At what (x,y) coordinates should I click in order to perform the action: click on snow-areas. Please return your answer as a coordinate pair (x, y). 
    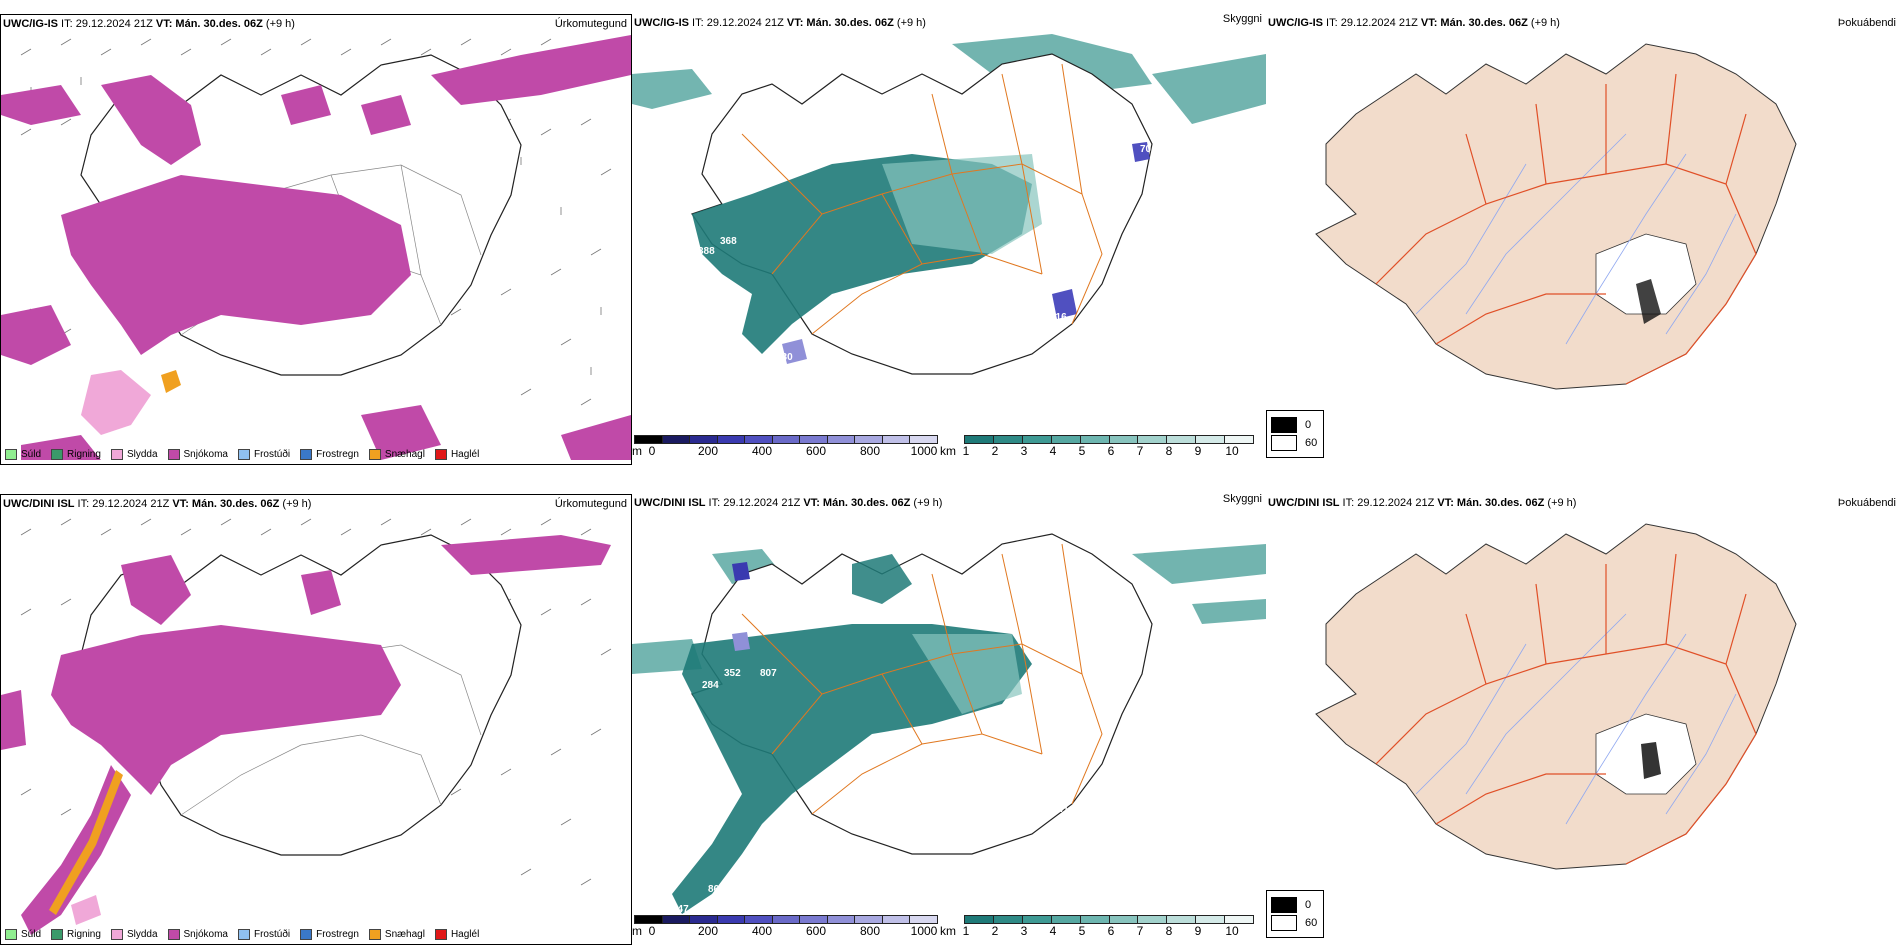
    Looking at the image, I should click on (316, 247).